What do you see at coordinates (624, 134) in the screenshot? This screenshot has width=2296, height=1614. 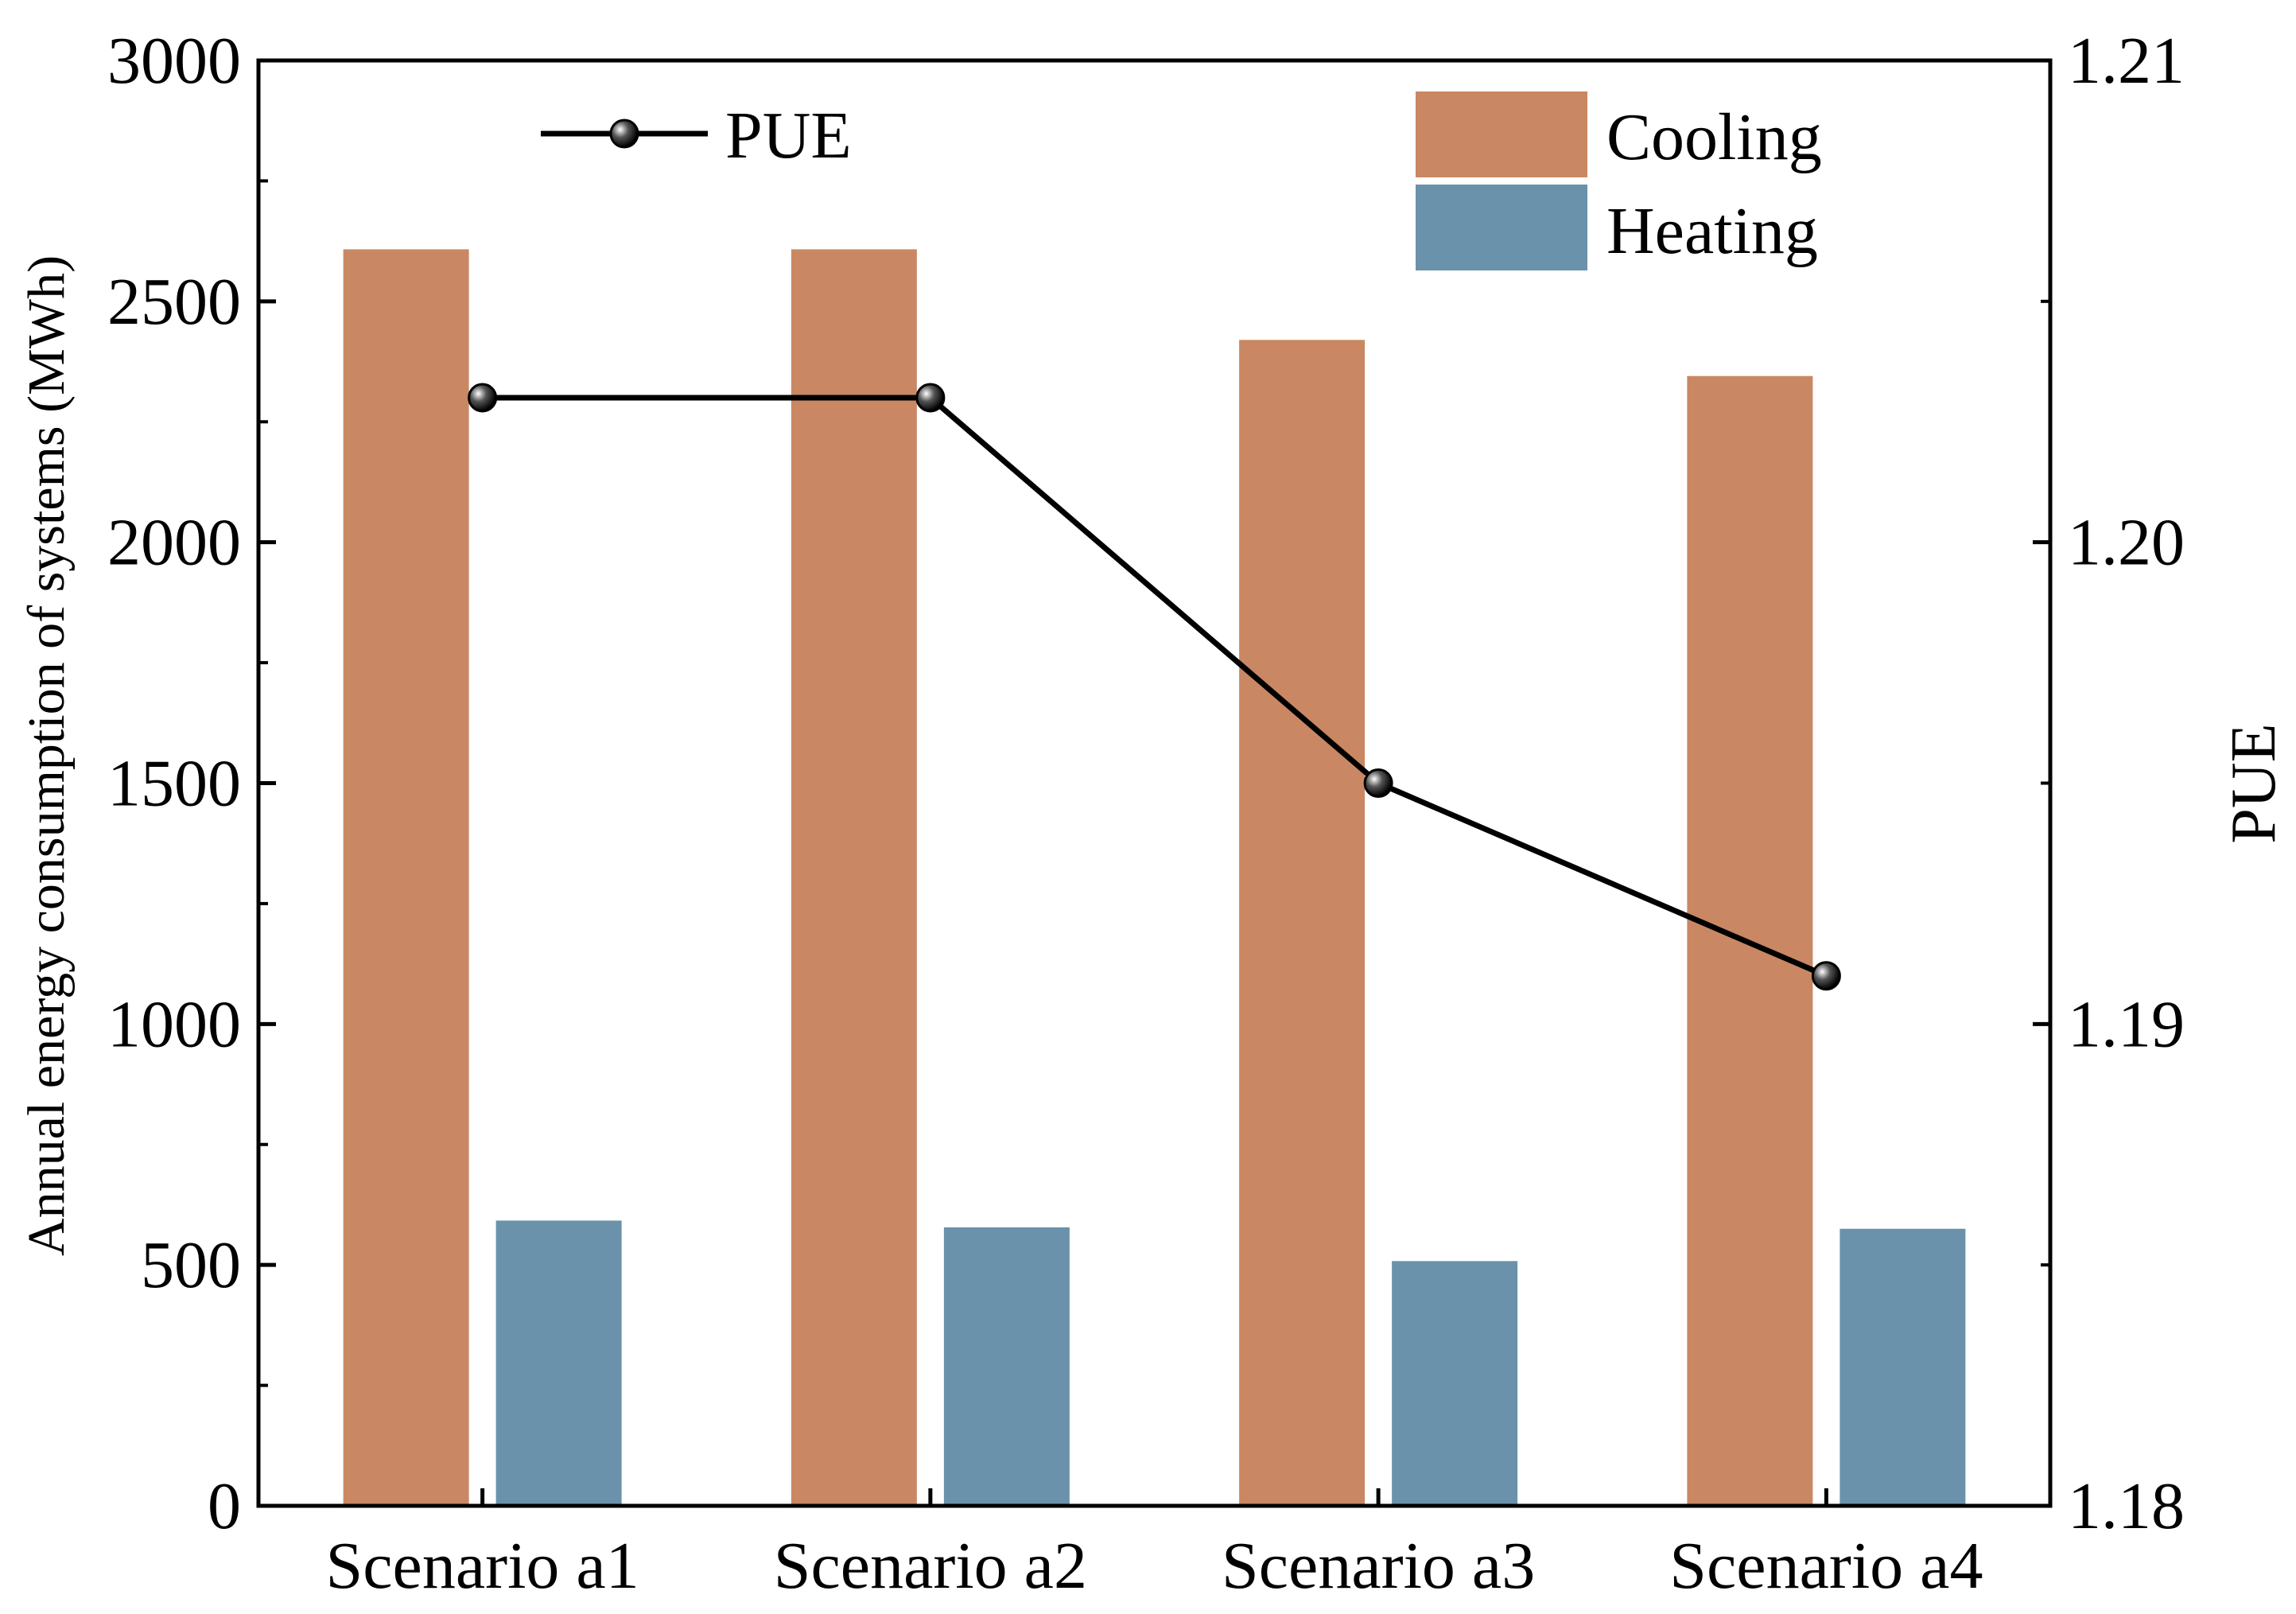 I see `legend-pue-marker` at bounding box center [624, 134].